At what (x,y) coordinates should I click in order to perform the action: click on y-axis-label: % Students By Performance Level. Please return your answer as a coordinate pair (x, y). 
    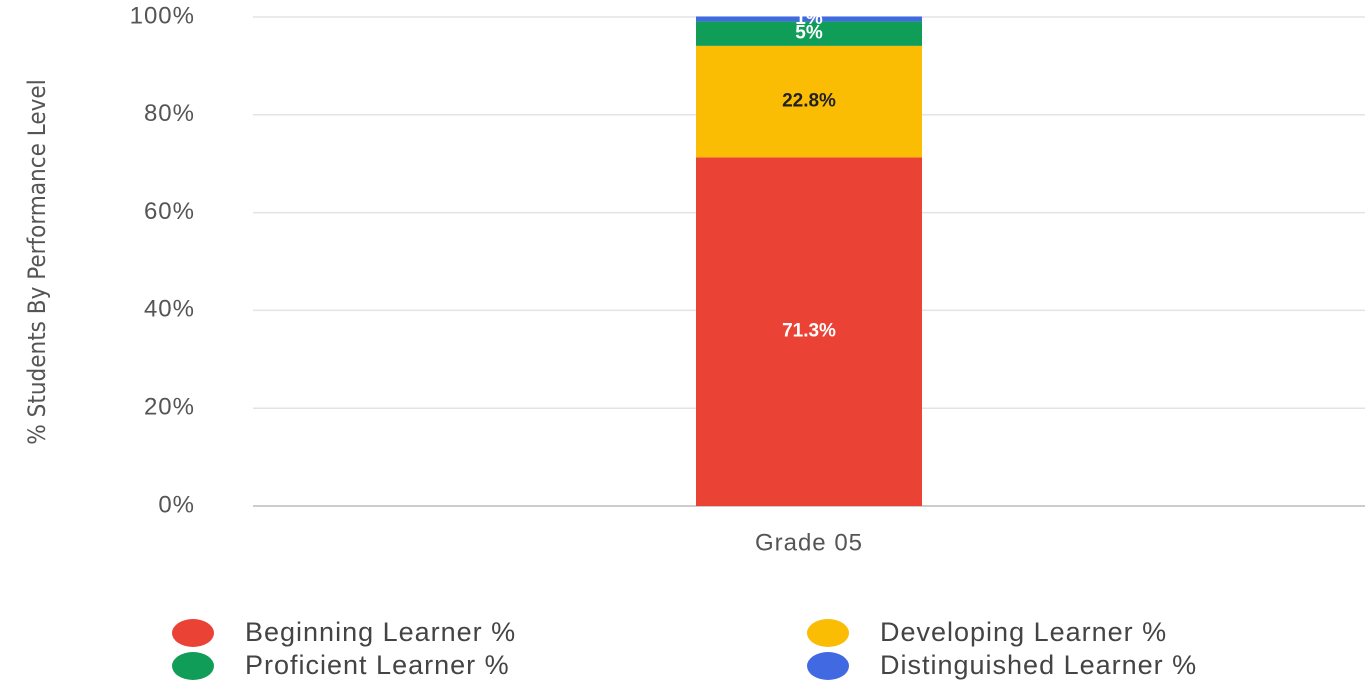
    Looking at the image, I should click on (37, 261).